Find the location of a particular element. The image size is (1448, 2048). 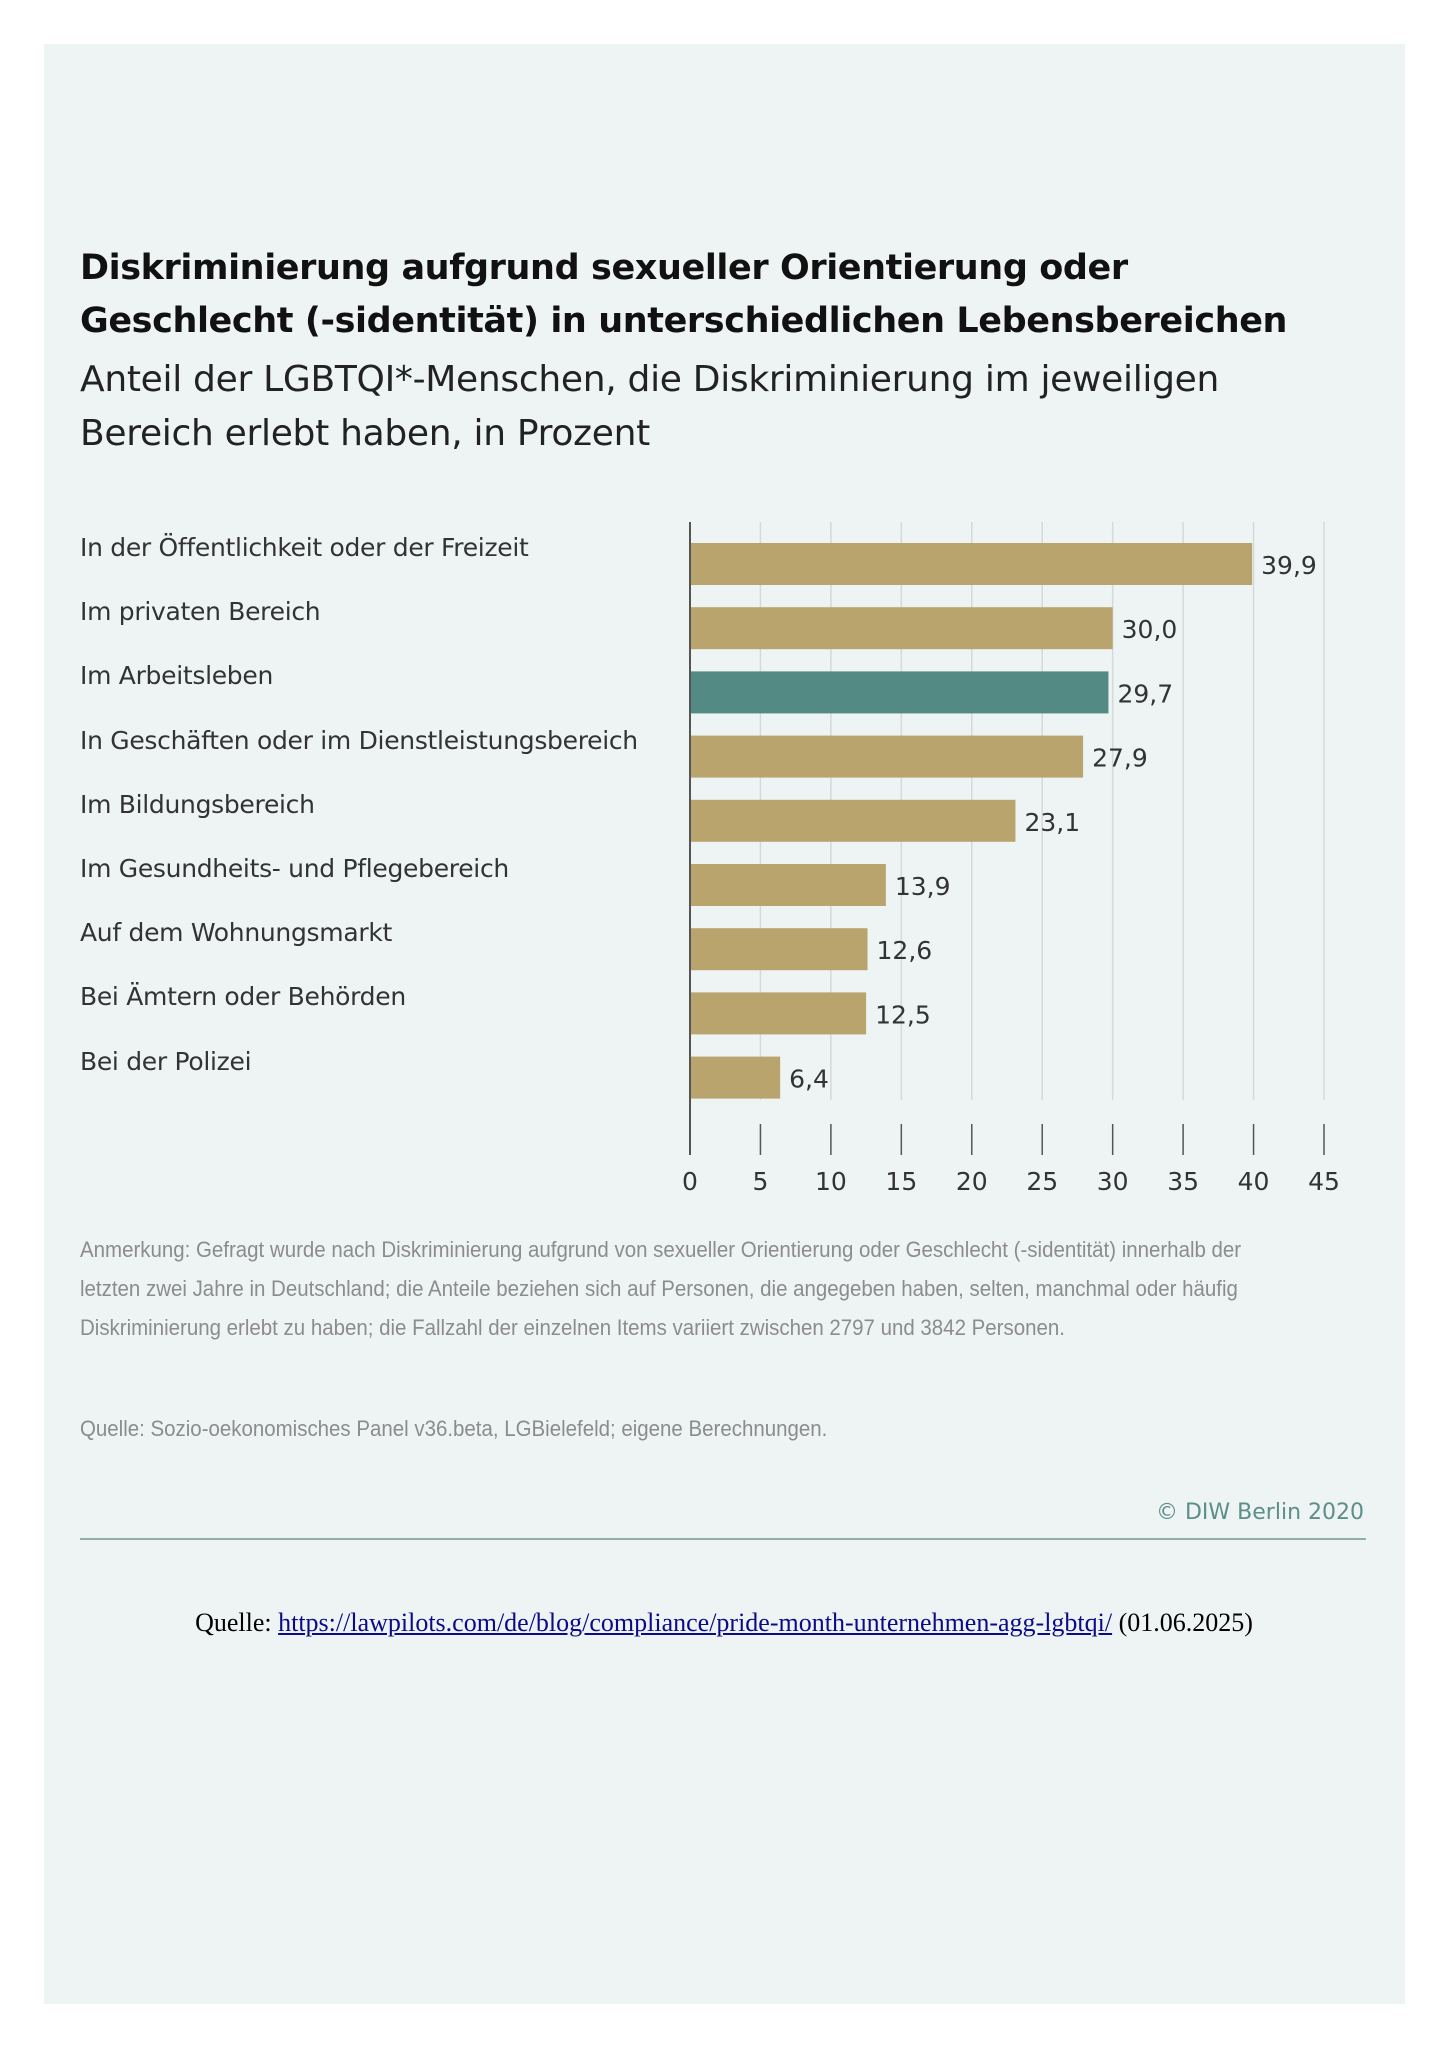

value-label: 27,9 is located at coordinates (1120, 758).